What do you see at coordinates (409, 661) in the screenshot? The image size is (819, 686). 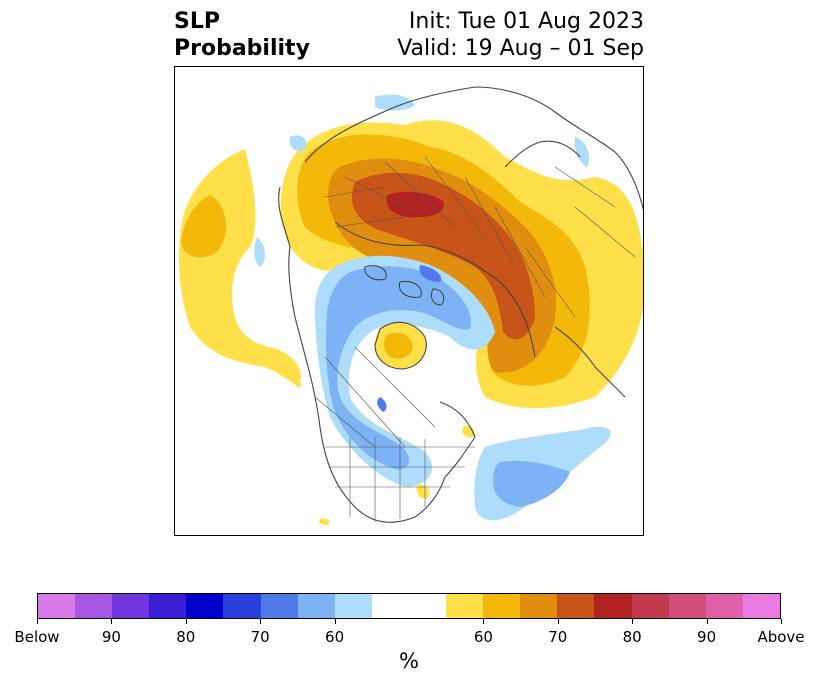 I see `colorbar-unit-label: %` at bounding box center [409, 661].